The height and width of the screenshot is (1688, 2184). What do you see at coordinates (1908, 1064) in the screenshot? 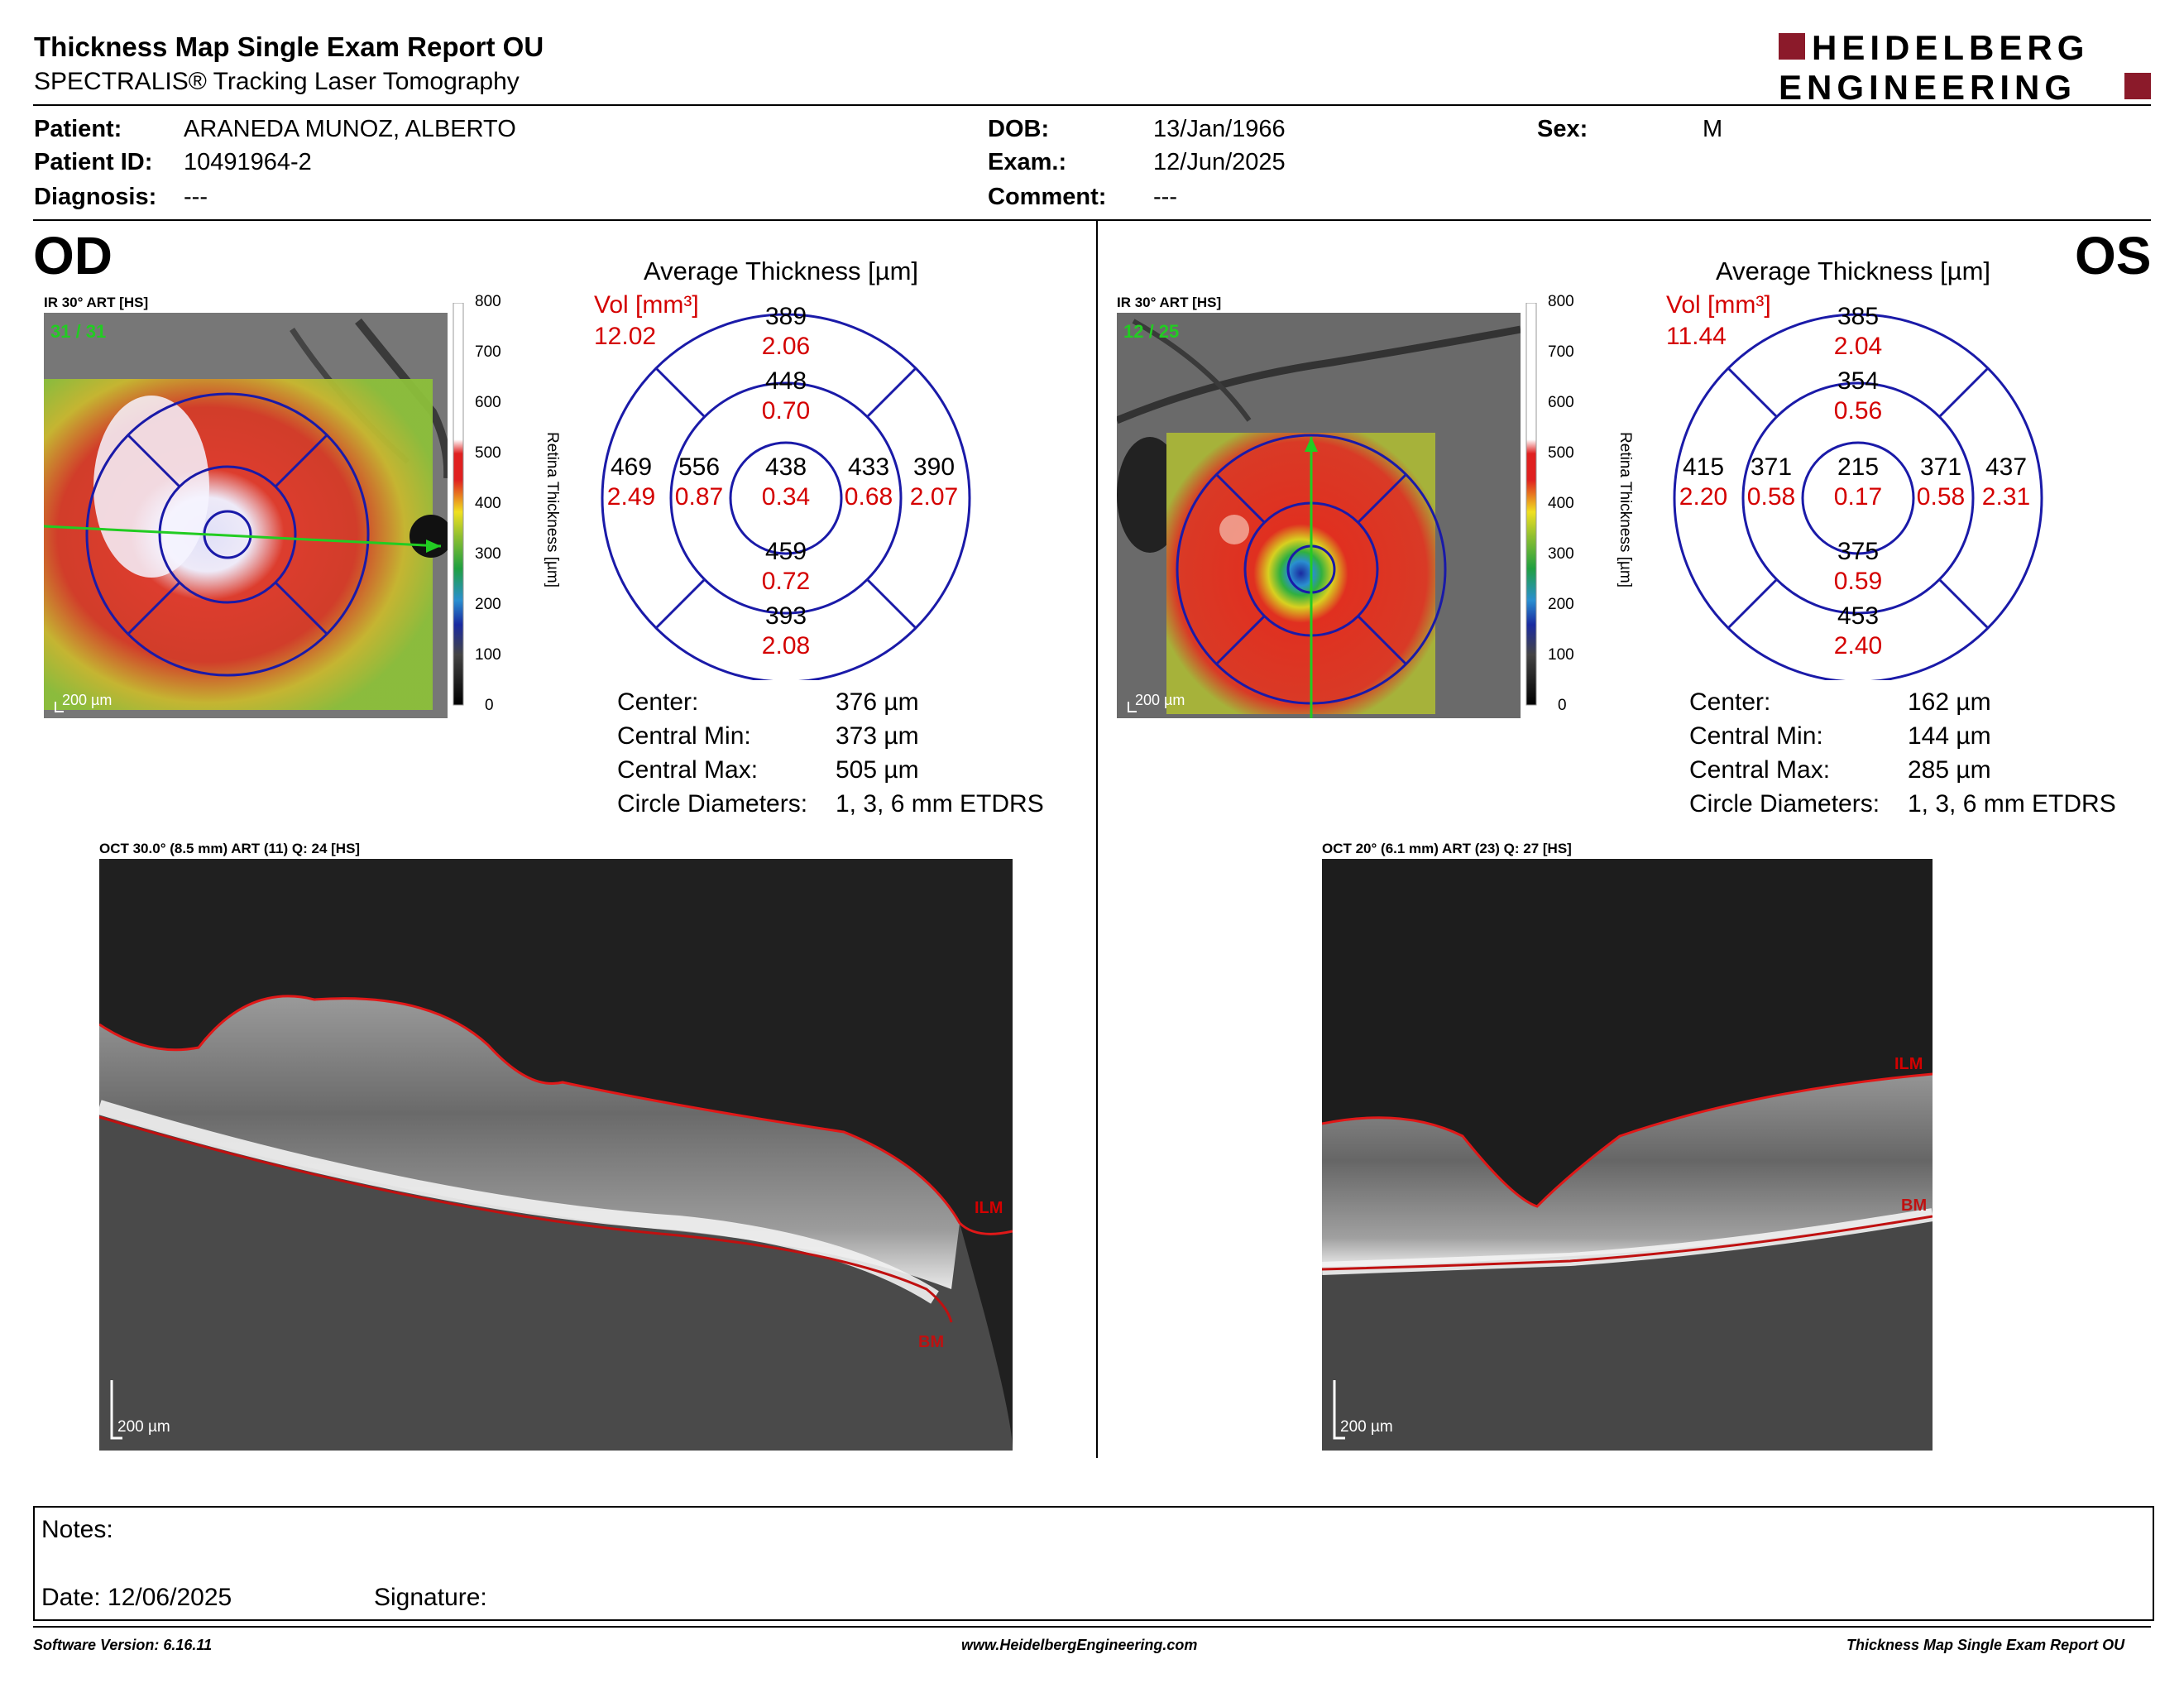
I see `os-ilm-label: ILM` at bounding box center [1908, 1064].